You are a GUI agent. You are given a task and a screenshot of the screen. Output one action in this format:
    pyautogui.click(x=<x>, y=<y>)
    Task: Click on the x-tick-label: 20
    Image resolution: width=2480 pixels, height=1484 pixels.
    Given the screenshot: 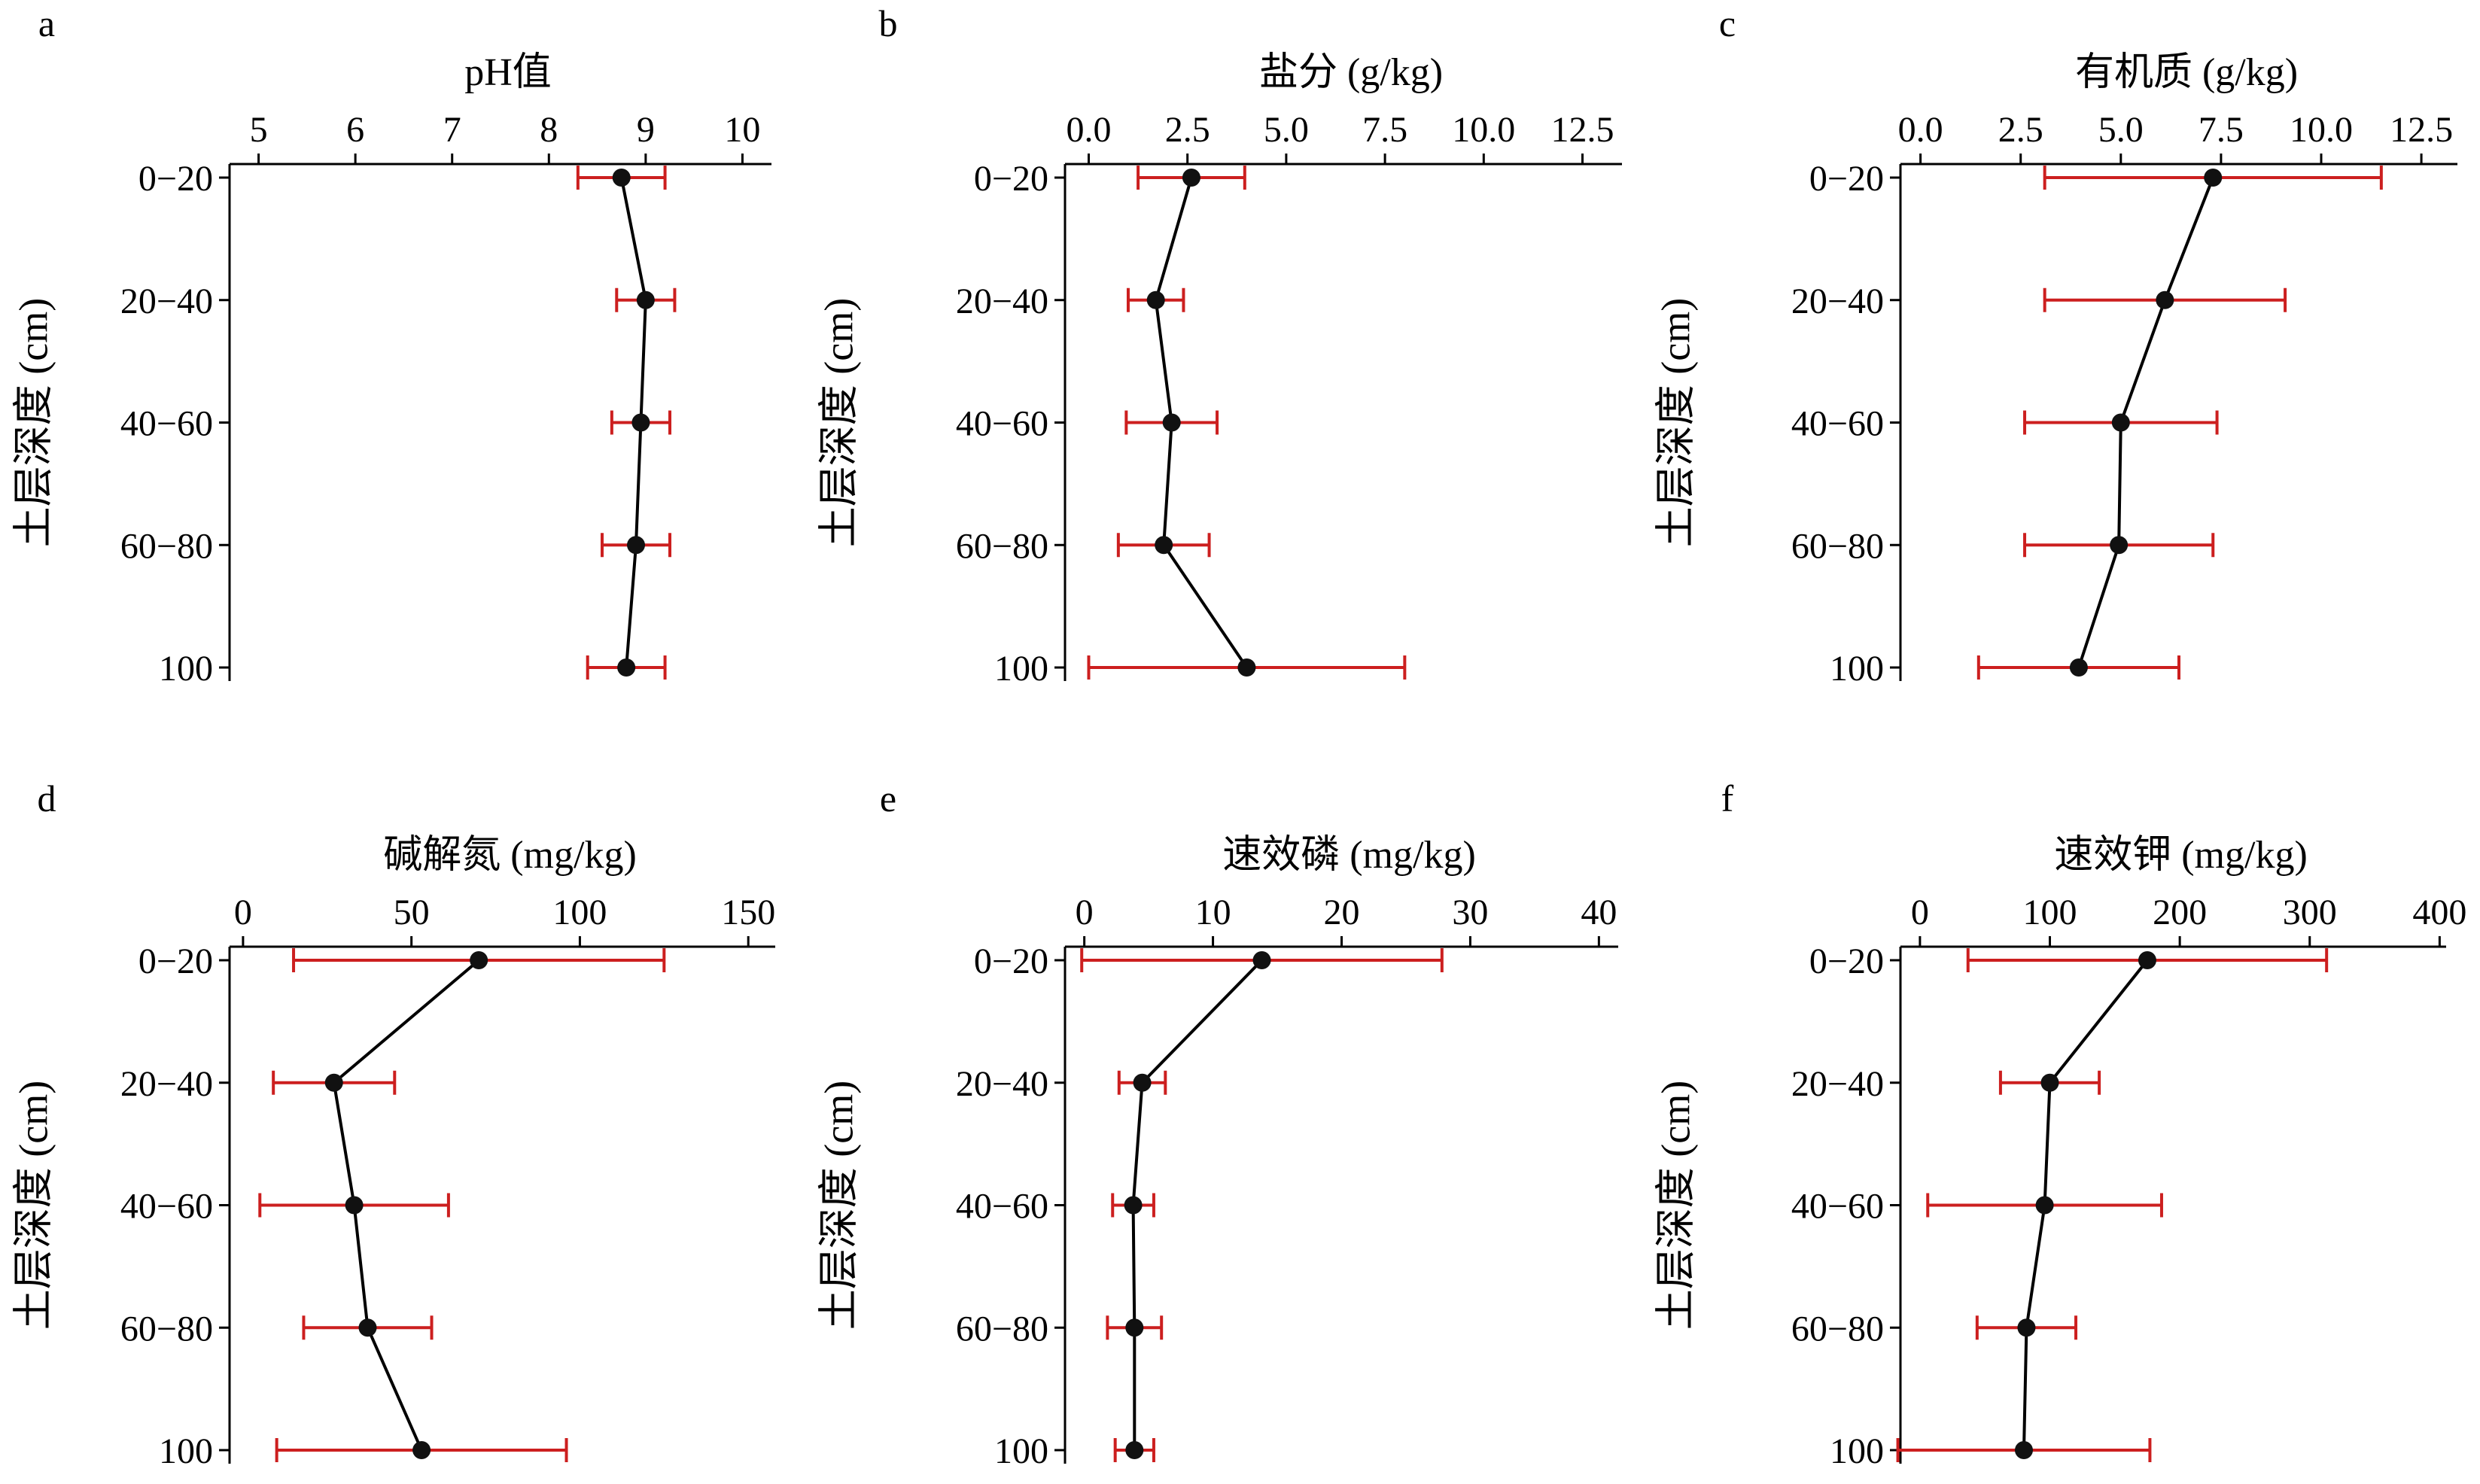 What is the action you would take?
    pyautogui.click(x=1342, y=912)
    